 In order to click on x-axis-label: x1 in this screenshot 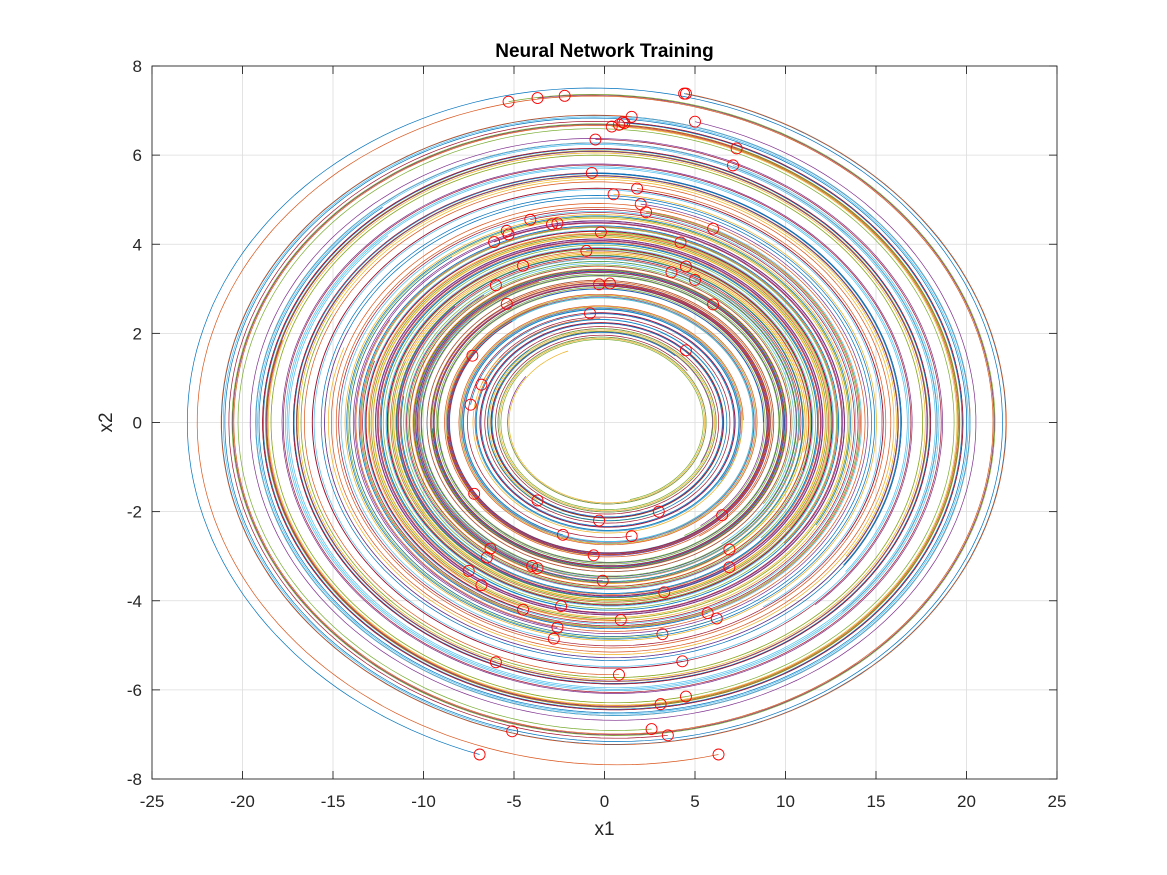, I will do `click(604, 829)`.